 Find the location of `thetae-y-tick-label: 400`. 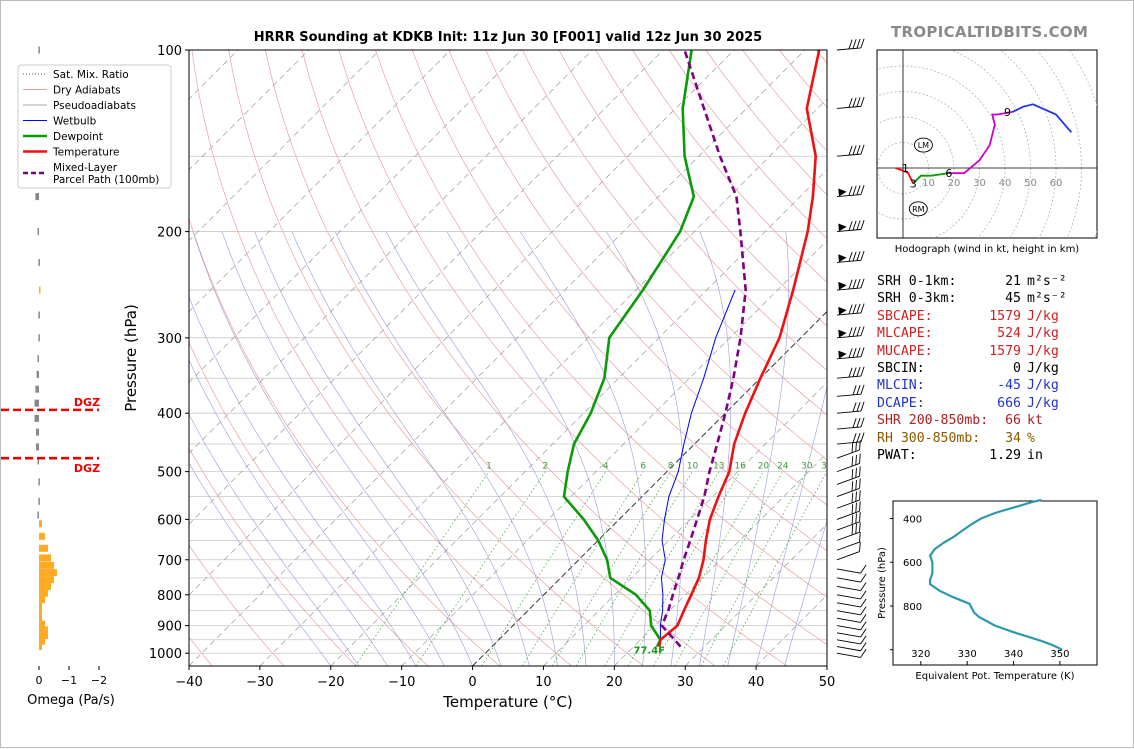

thetae-y-tick-label: 400 is located at coordinates (912, 519).